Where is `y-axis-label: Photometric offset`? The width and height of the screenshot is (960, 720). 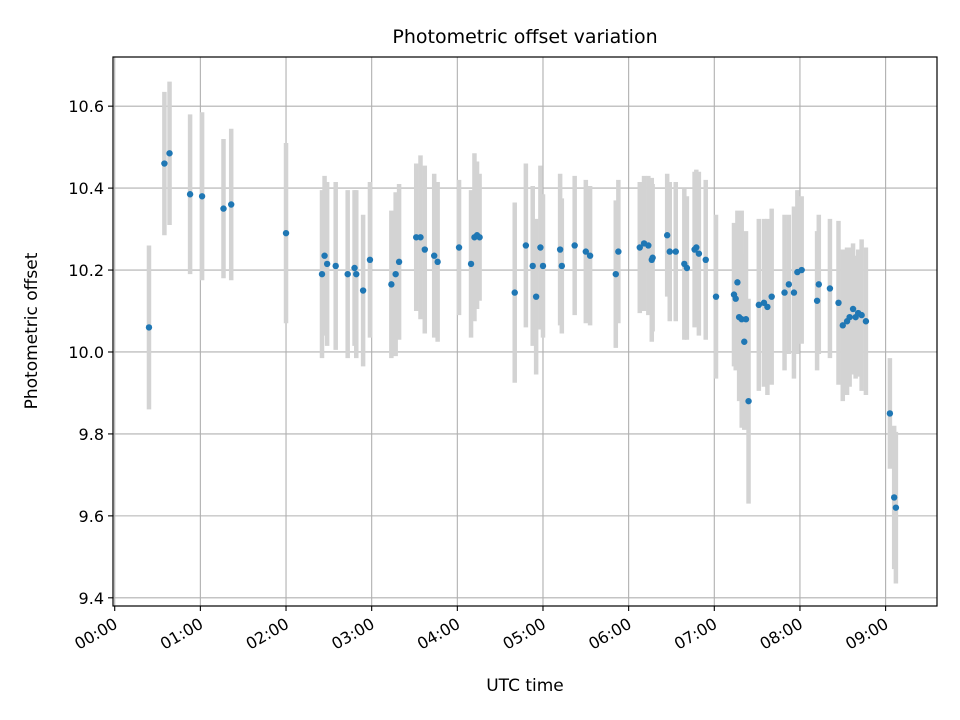 y-axis-label: Photometric offset is located at coordinates (32, 330).